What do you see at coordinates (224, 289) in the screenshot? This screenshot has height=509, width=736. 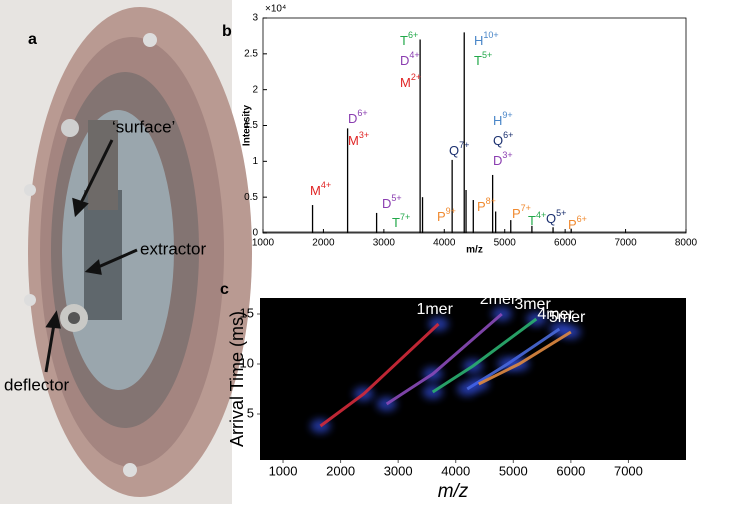 I see `panel-label: c` at bounding box center [224, 289].